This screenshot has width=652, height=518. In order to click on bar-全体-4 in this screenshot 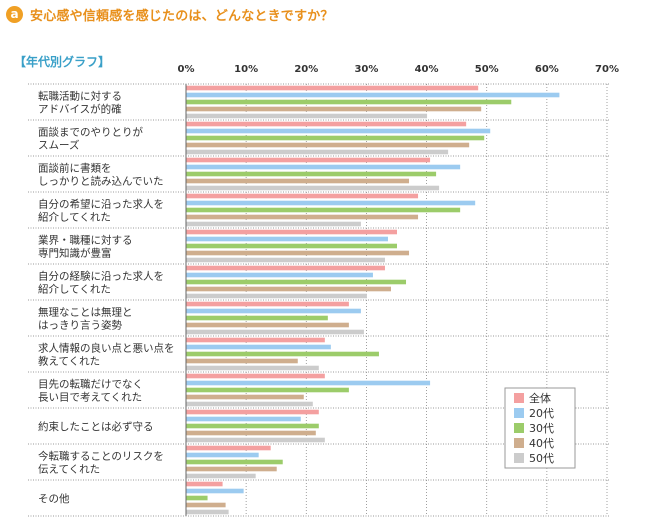, I will do `click(291, 232)`.